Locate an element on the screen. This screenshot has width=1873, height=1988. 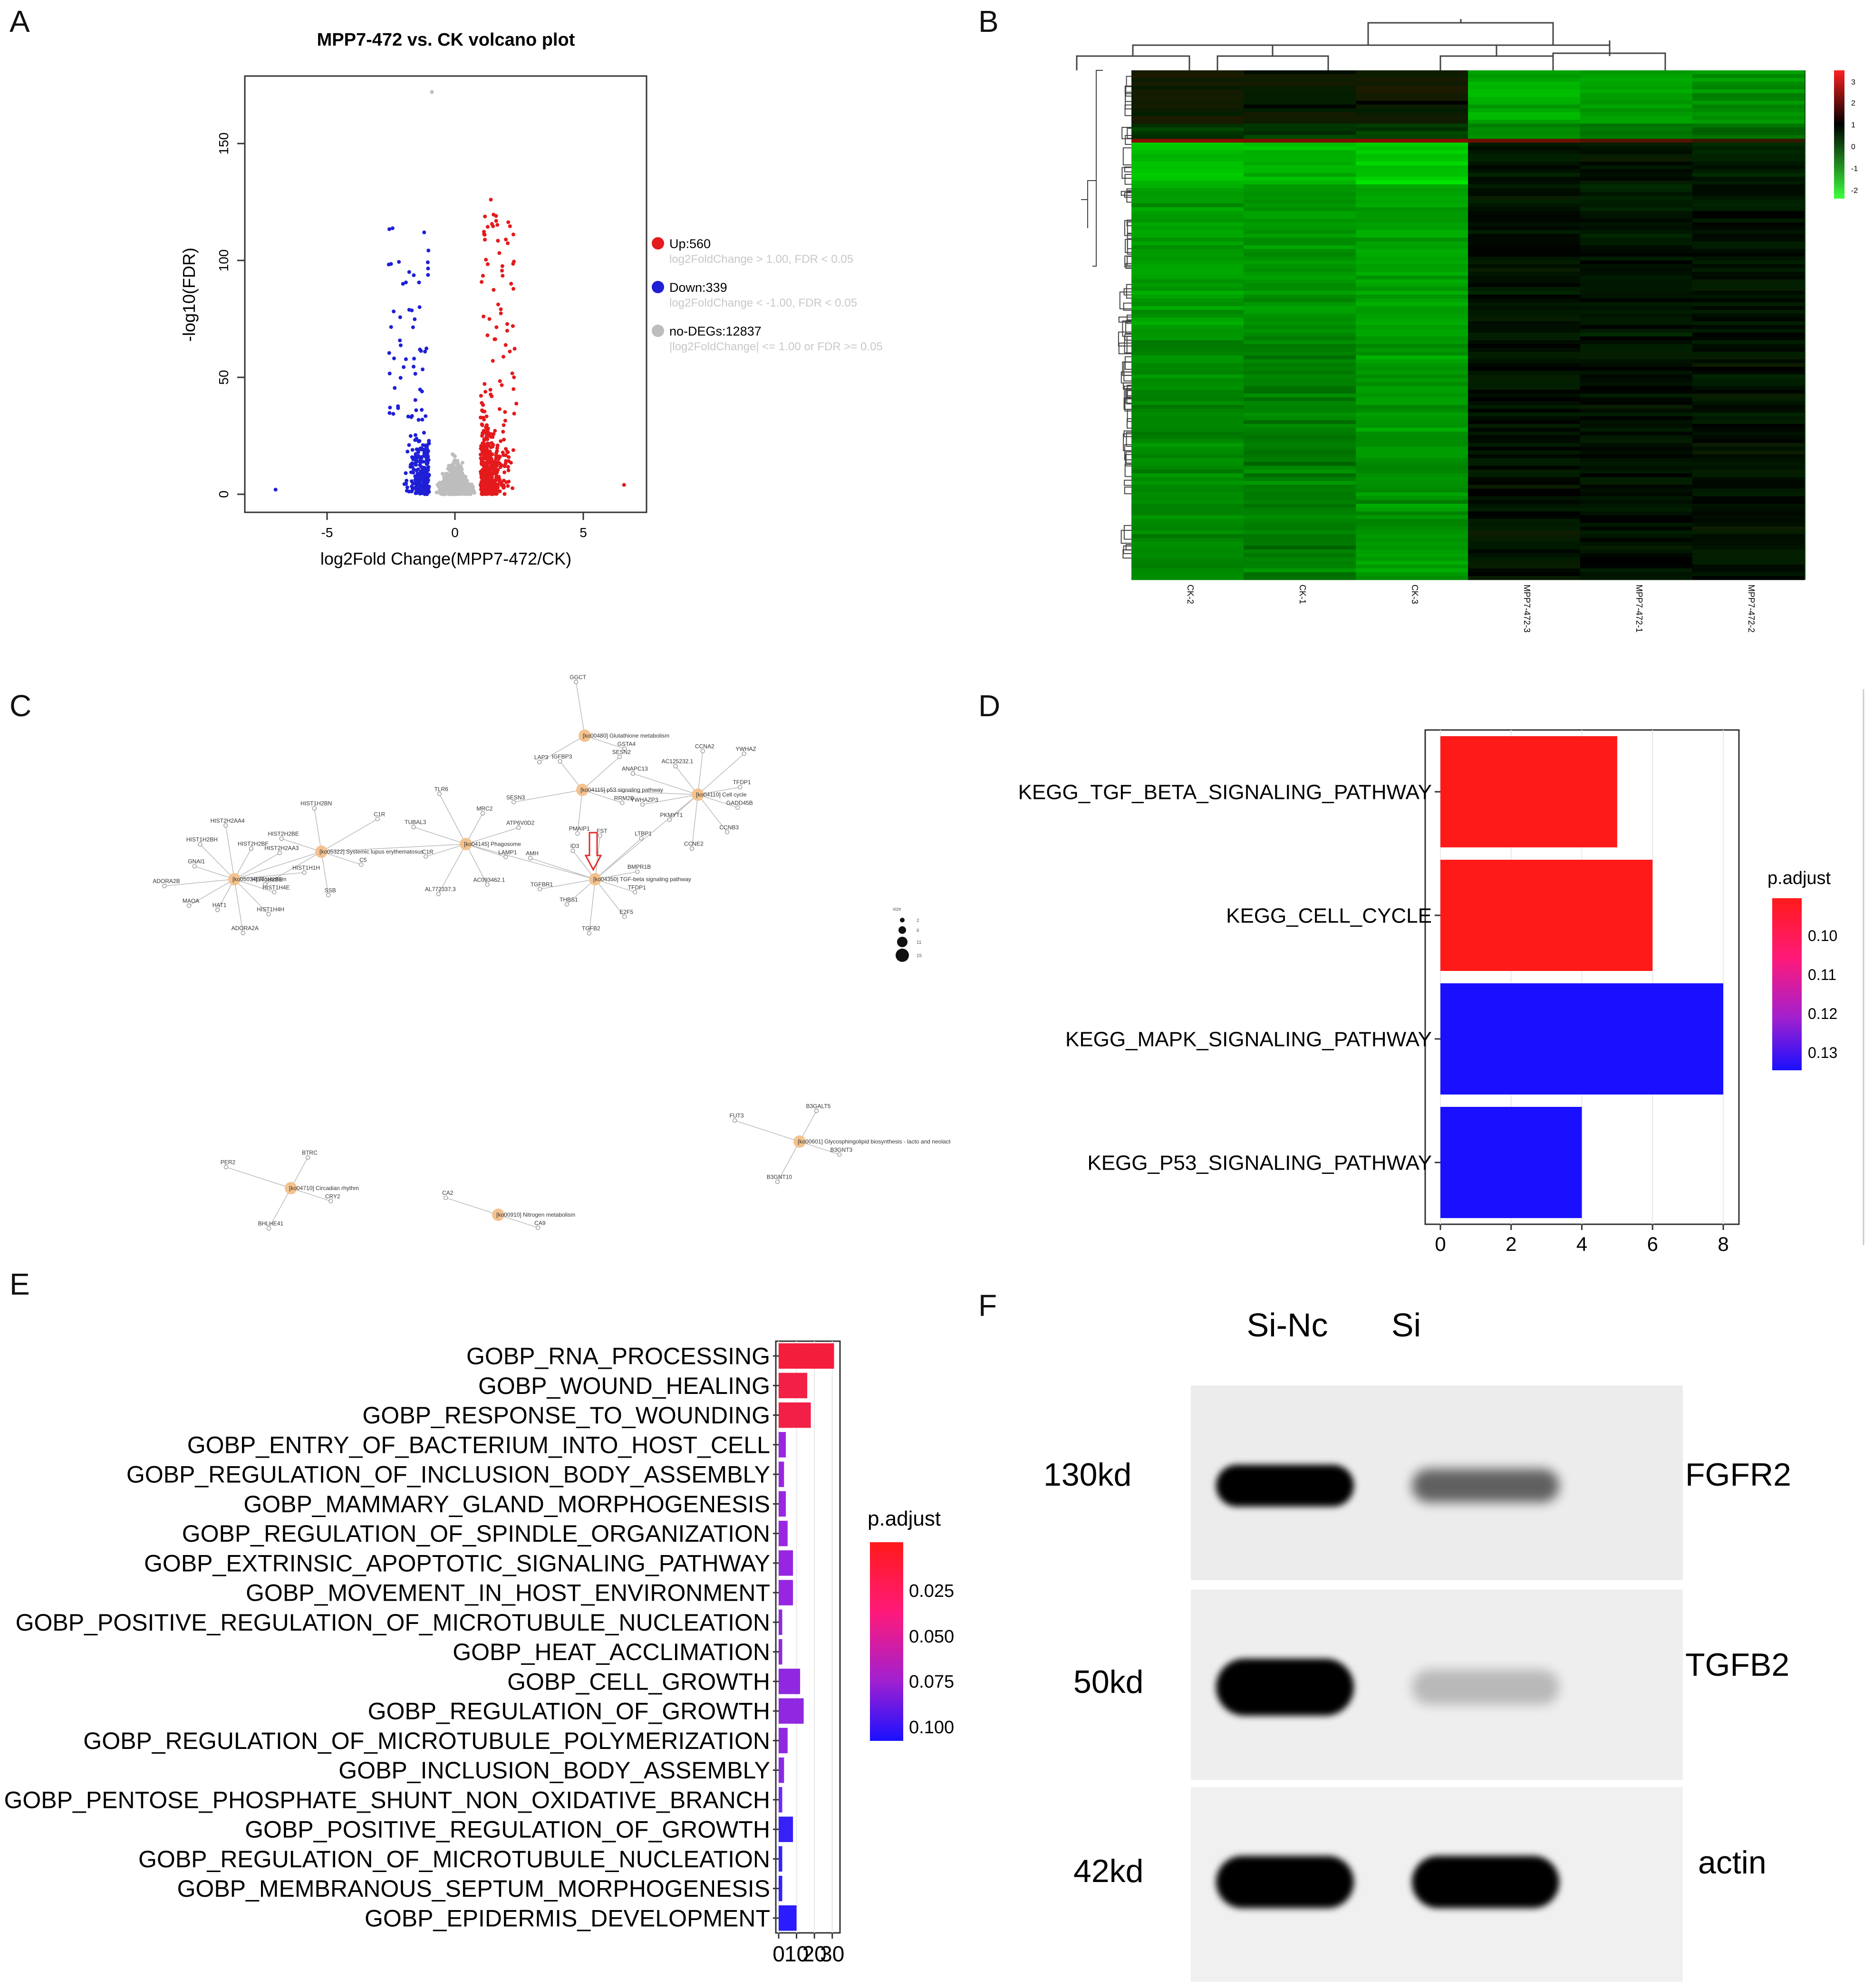
size-legend-11: 11 is located at coordinates (919, 942).